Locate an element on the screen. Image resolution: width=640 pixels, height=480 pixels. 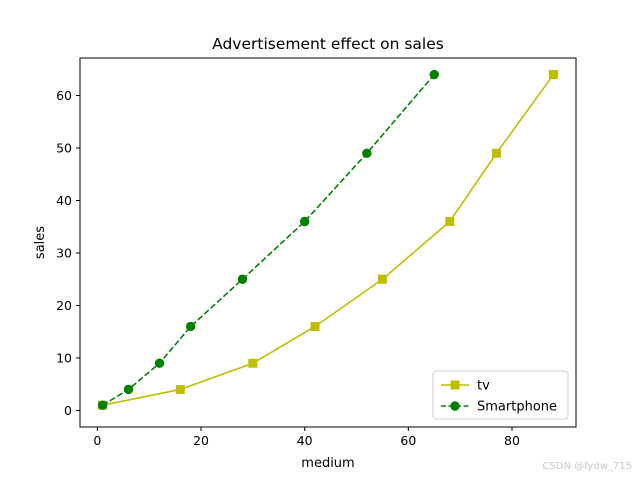
x-axis: 0 20 40 60 80 is located at coordinates (306, 437).